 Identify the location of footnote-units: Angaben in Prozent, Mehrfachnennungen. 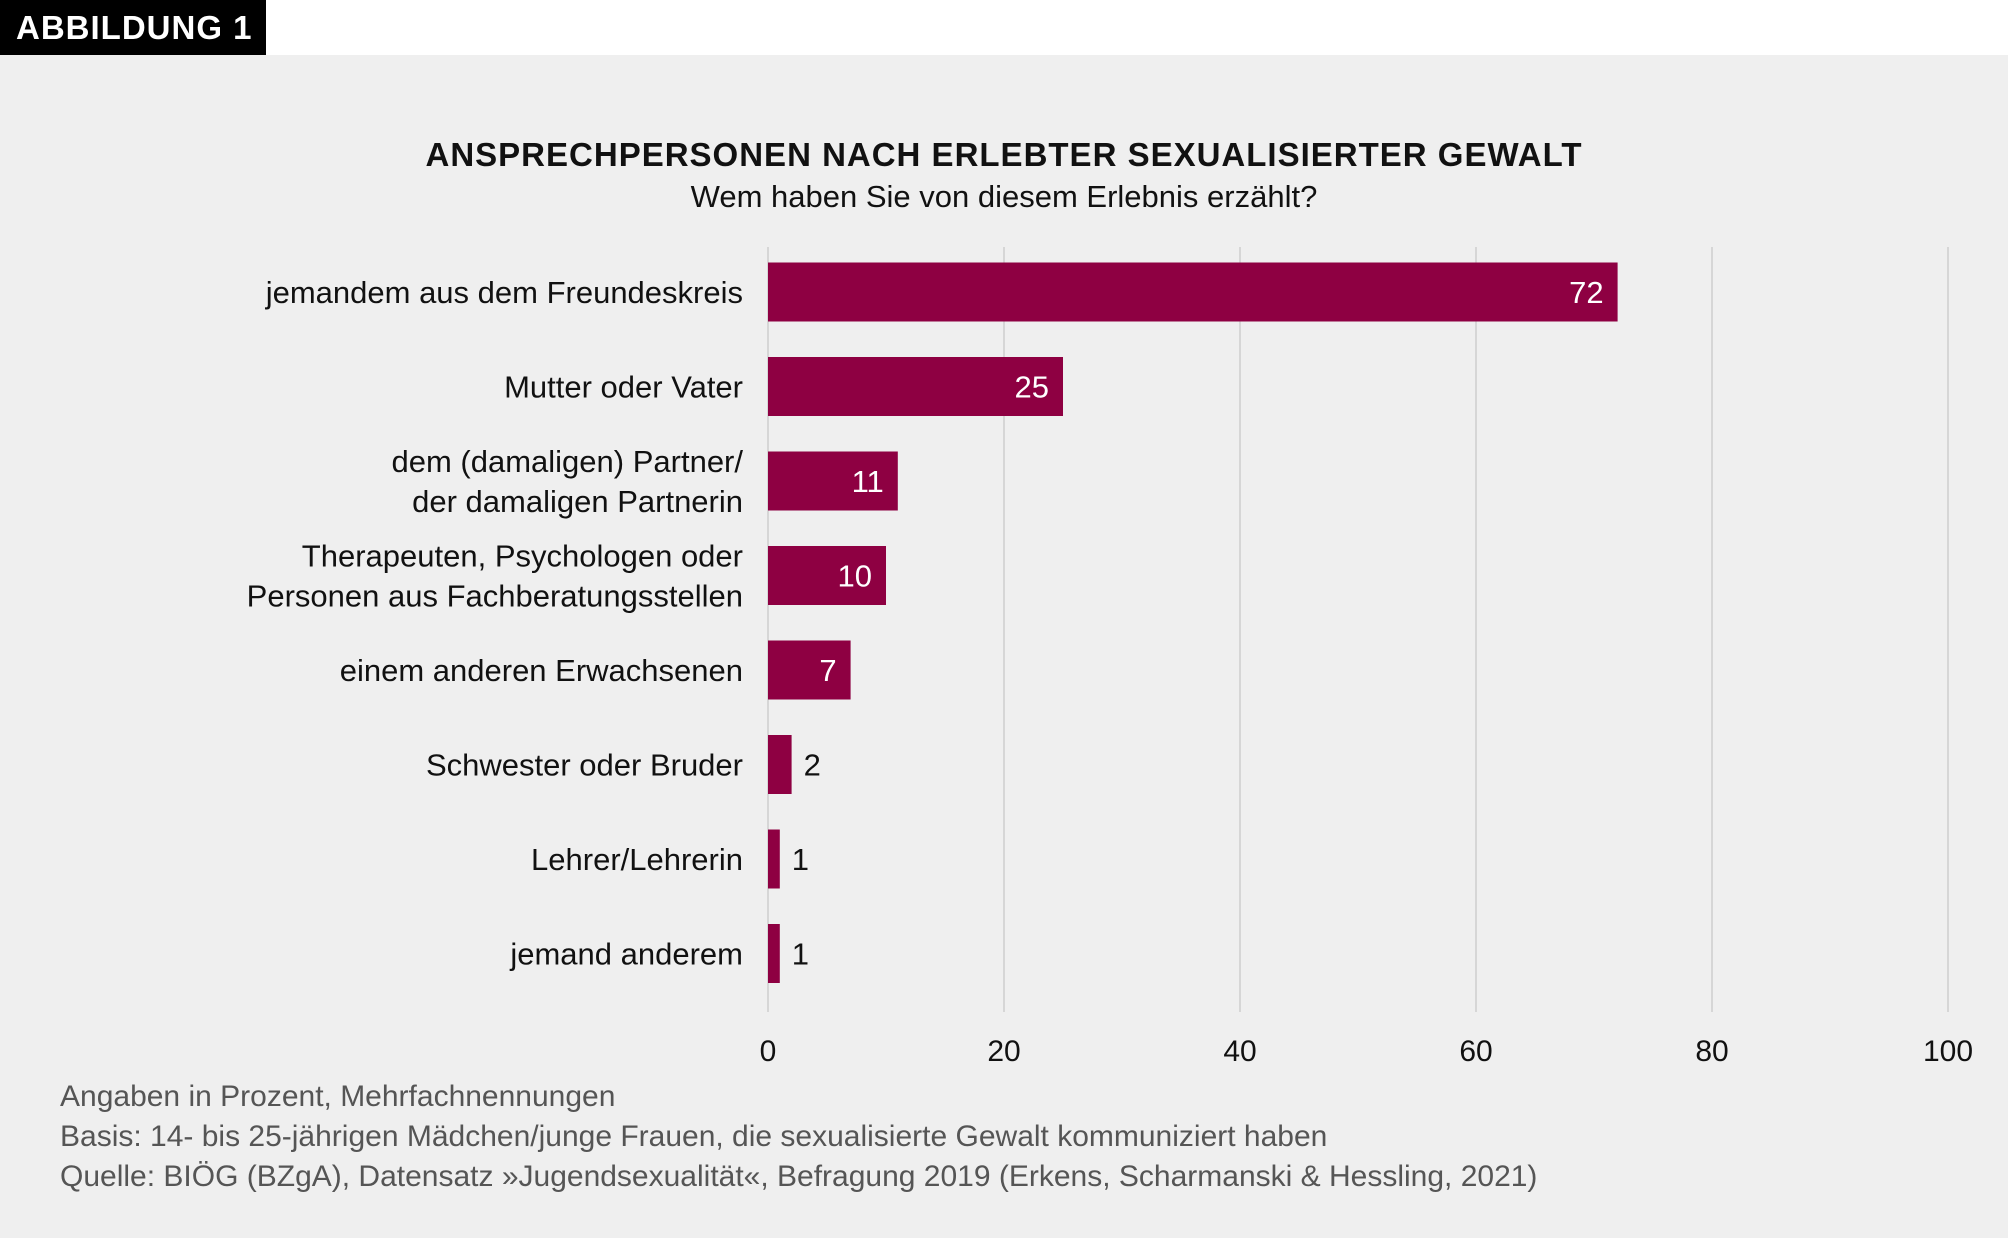
(338, 1096).